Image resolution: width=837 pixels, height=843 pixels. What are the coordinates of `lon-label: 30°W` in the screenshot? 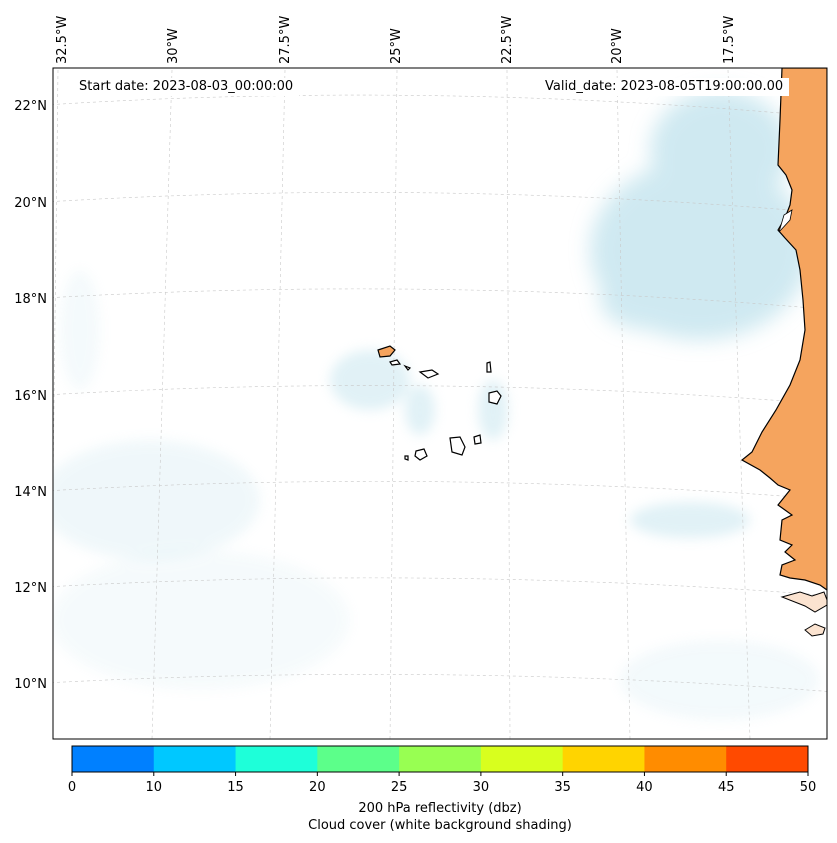 It's located at (173, 46).